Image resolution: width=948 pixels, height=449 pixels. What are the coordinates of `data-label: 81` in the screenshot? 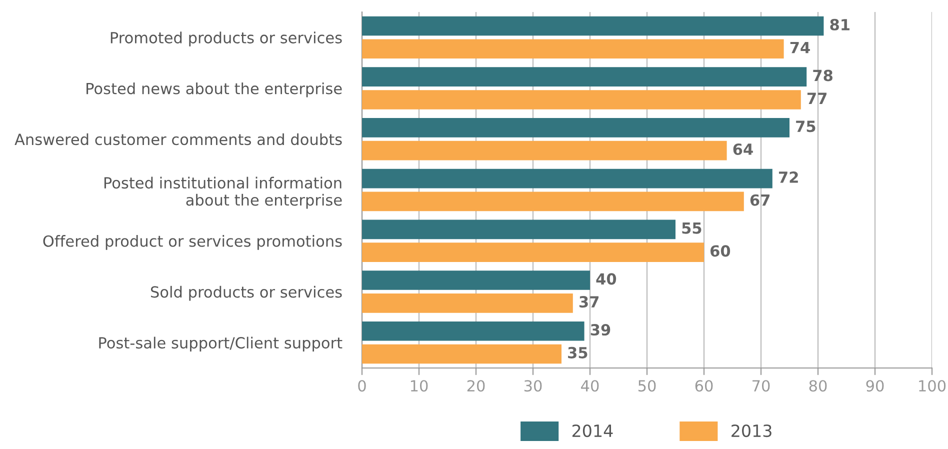 It's located at (840, 24).